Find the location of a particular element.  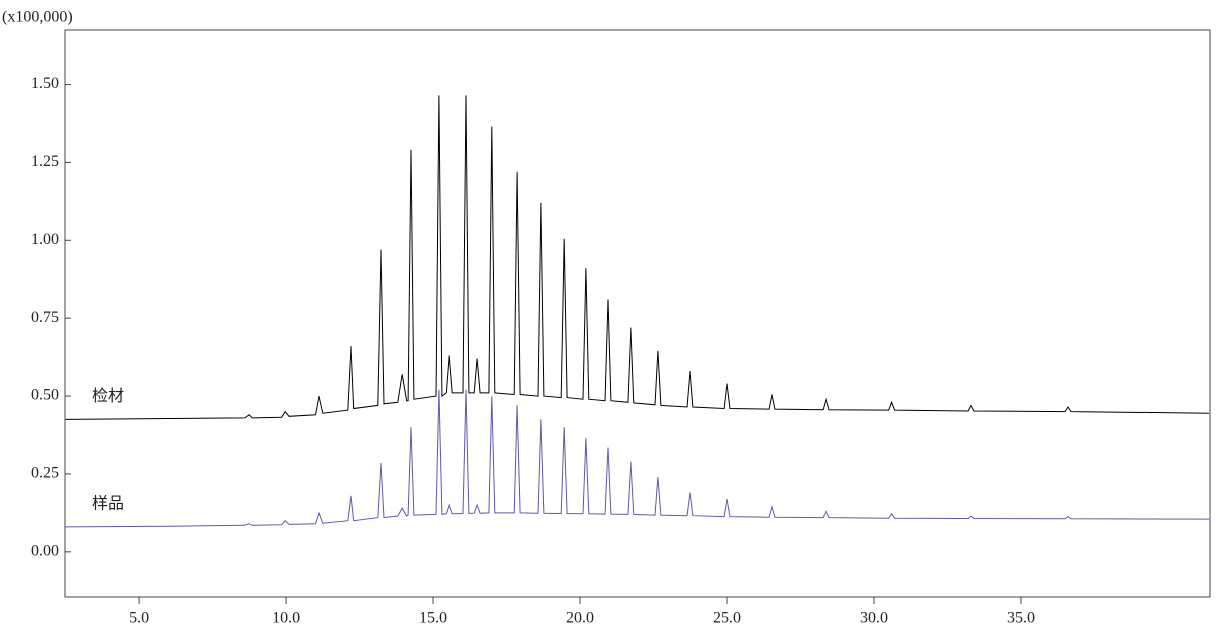

x-tick-label: 10.0 is located at coordinates (286, 618).